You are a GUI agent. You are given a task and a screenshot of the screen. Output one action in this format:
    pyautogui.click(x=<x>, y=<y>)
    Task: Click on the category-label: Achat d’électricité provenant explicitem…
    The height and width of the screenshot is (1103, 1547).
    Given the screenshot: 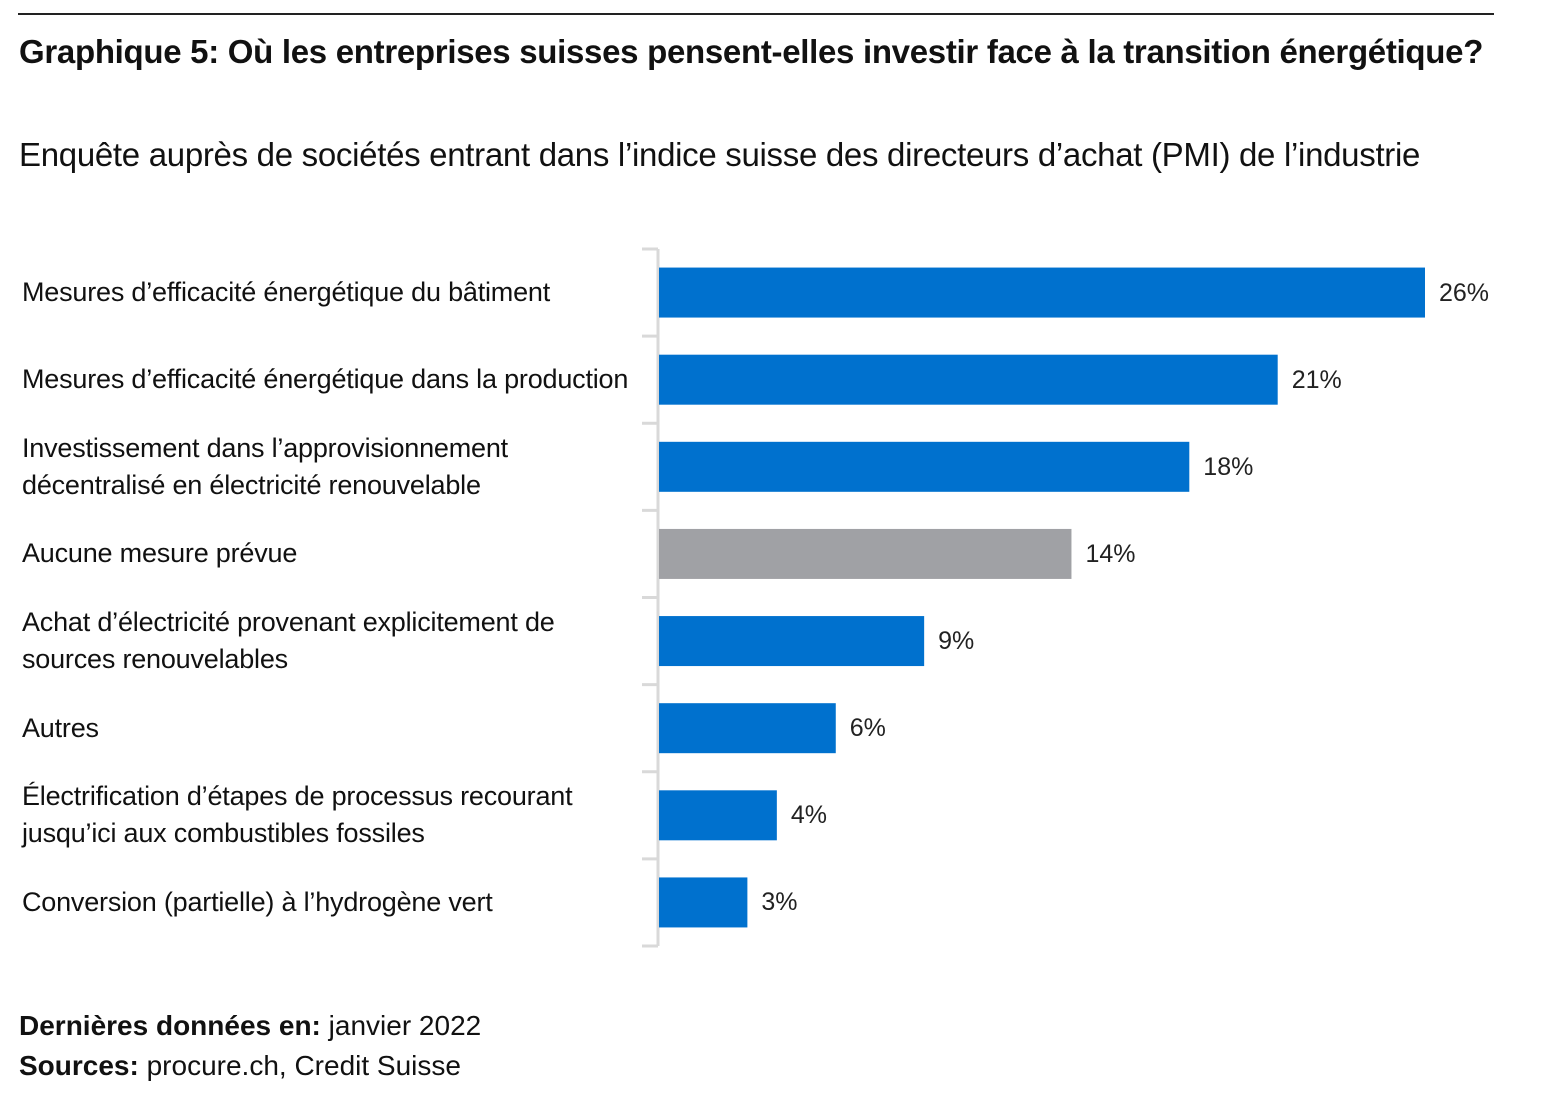 What is the action you would take?
    pyautogui.click(x=288, y=641)
    